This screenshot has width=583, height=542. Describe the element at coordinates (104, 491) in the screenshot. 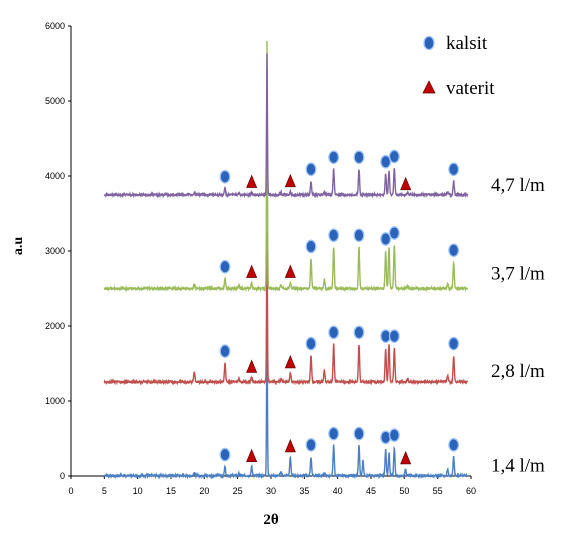

I see `x-tick-label: 5` at that location.